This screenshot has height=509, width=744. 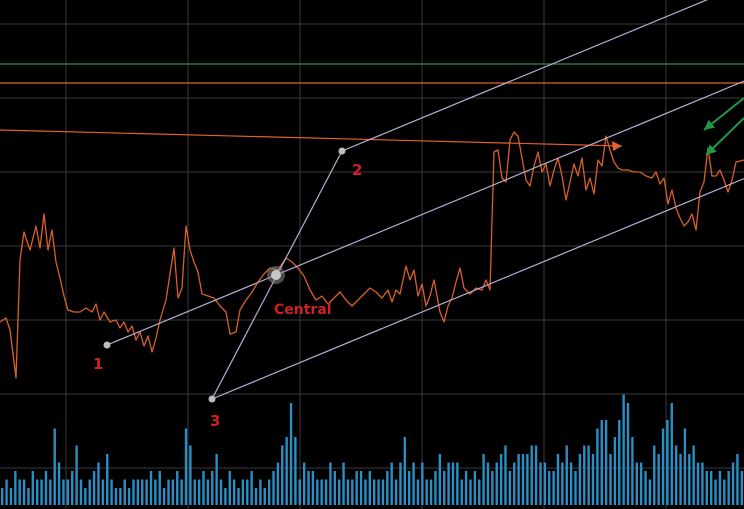 I want to click on point-label-1: 1, so click(x=98, y=364).